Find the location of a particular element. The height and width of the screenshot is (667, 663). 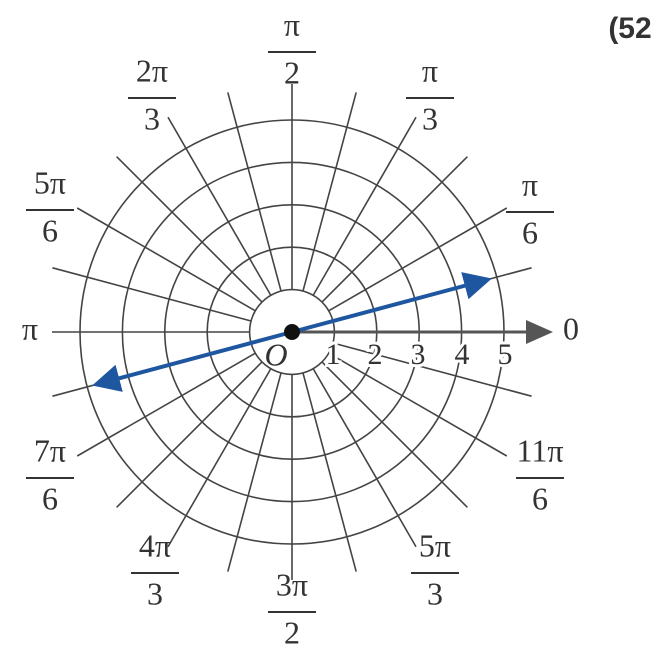

ring-label: 4 is located at coordinates (462, 354).